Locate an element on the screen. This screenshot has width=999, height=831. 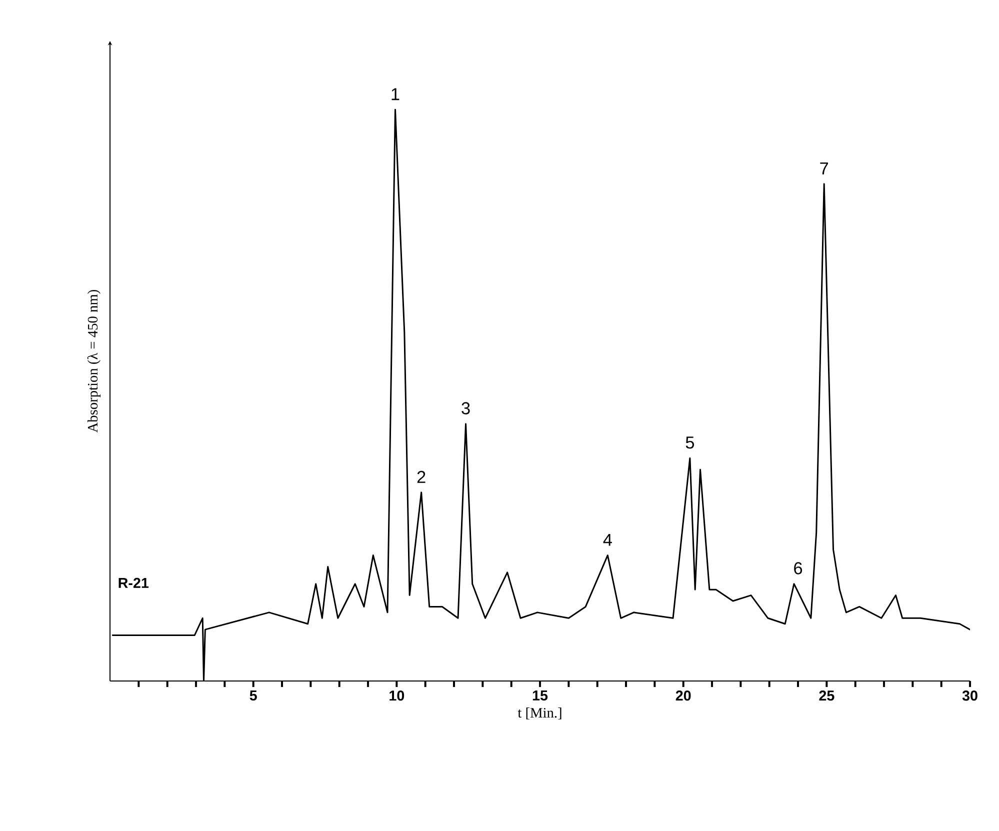
x-tick-label: 10 is located at coordinates (397, 695).